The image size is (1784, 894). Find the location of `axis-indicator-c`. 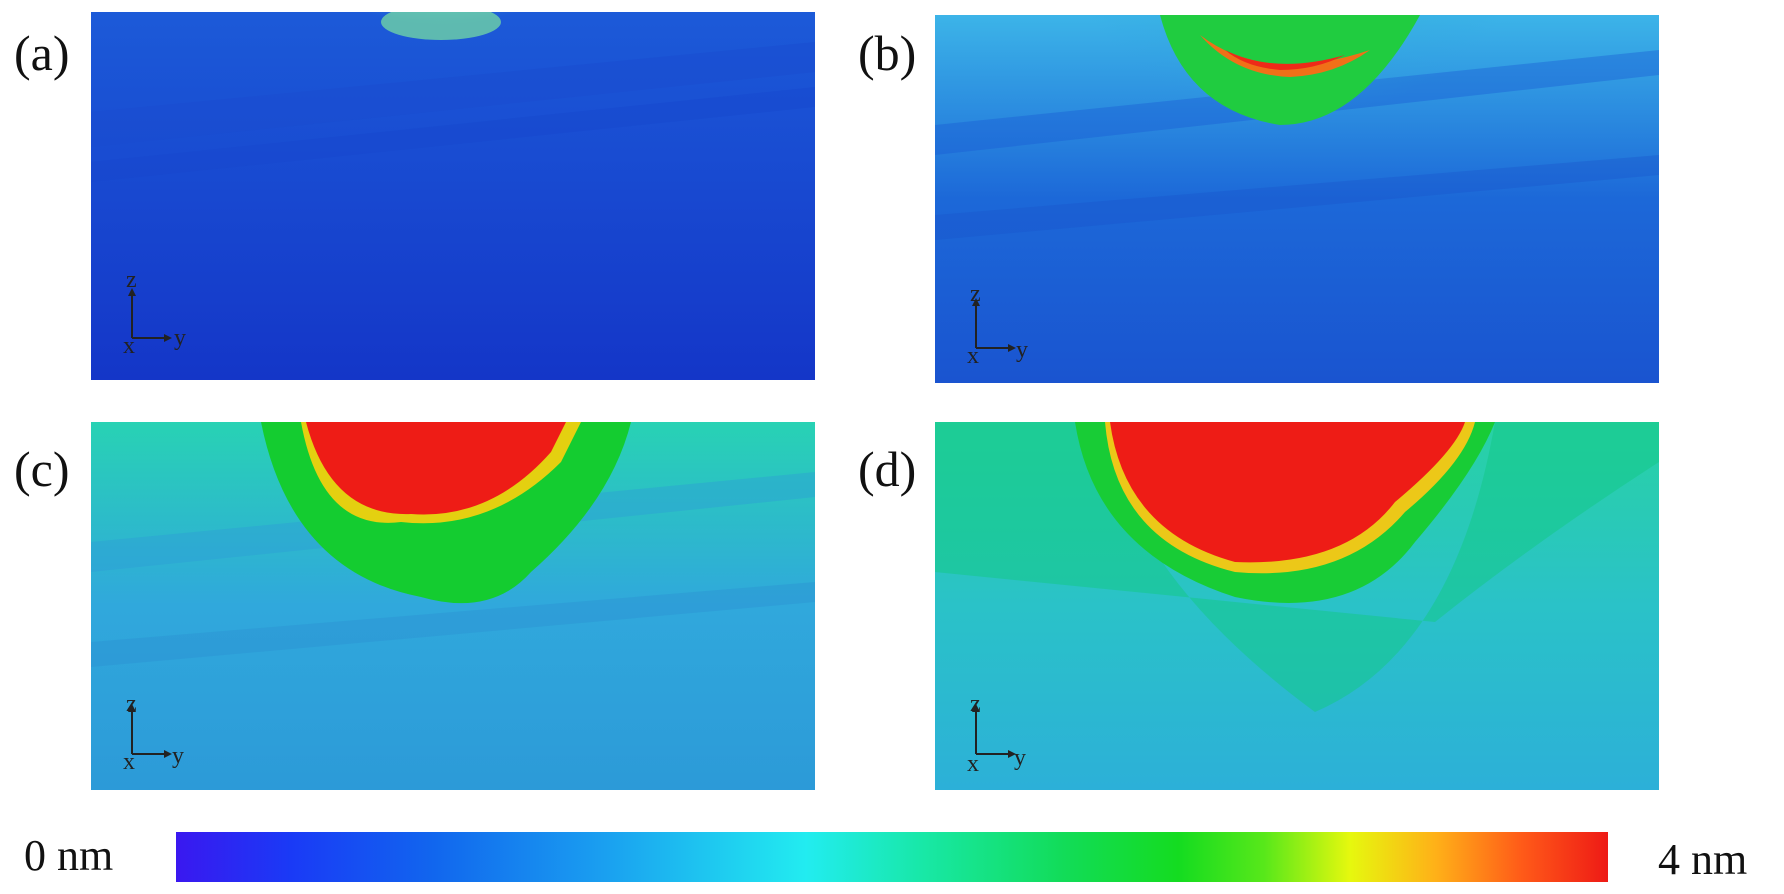

axis-indicator-c is located at coordinates (158, 728).